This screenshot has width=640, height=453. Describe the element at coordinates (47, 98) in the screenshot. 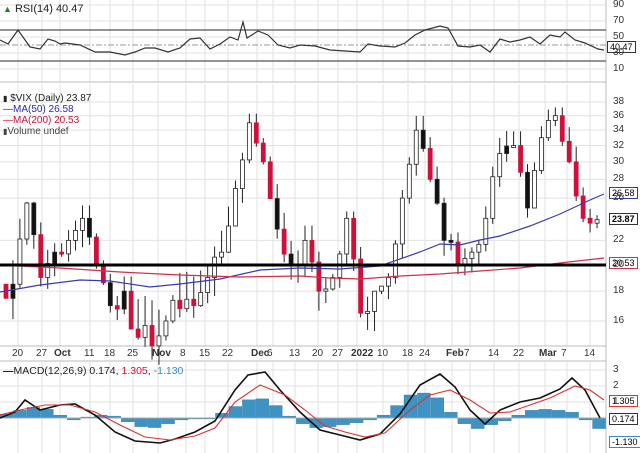

I see `vix-title: ▮ $VIX (Daily) 23.87` at that location.